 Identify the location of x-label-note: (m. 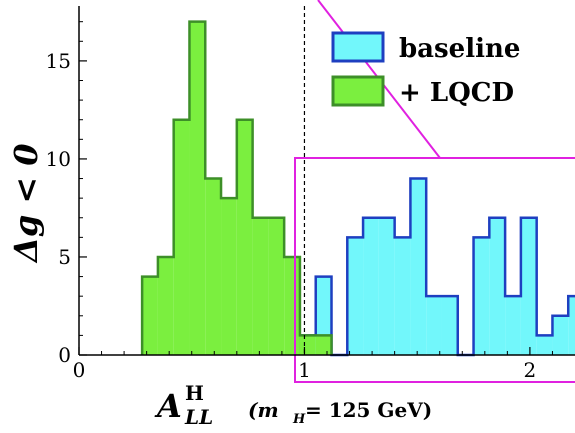
(263, 410).